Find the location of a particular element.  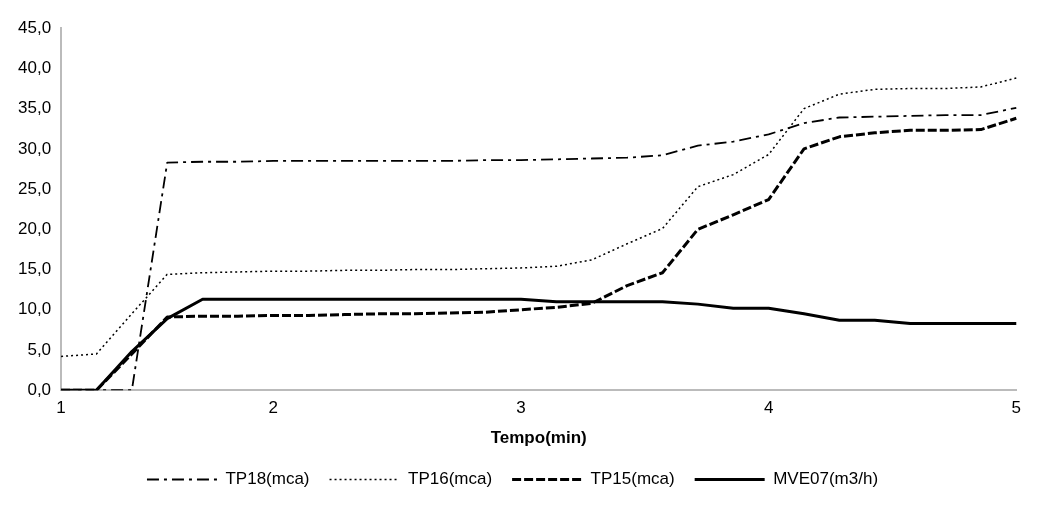

y-tick-label: 30,0 is located at coordinates (34, 148).